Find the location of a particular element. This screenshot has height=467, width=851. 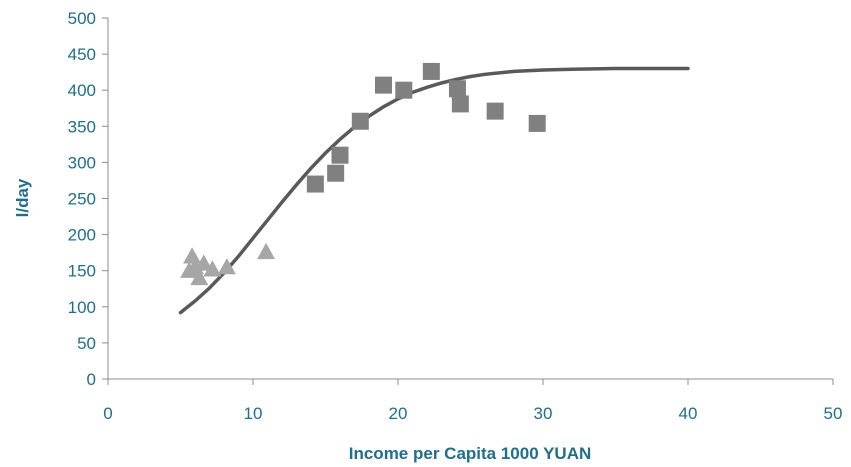

y-tick-label: 150 is located at coordinates (82, 271).